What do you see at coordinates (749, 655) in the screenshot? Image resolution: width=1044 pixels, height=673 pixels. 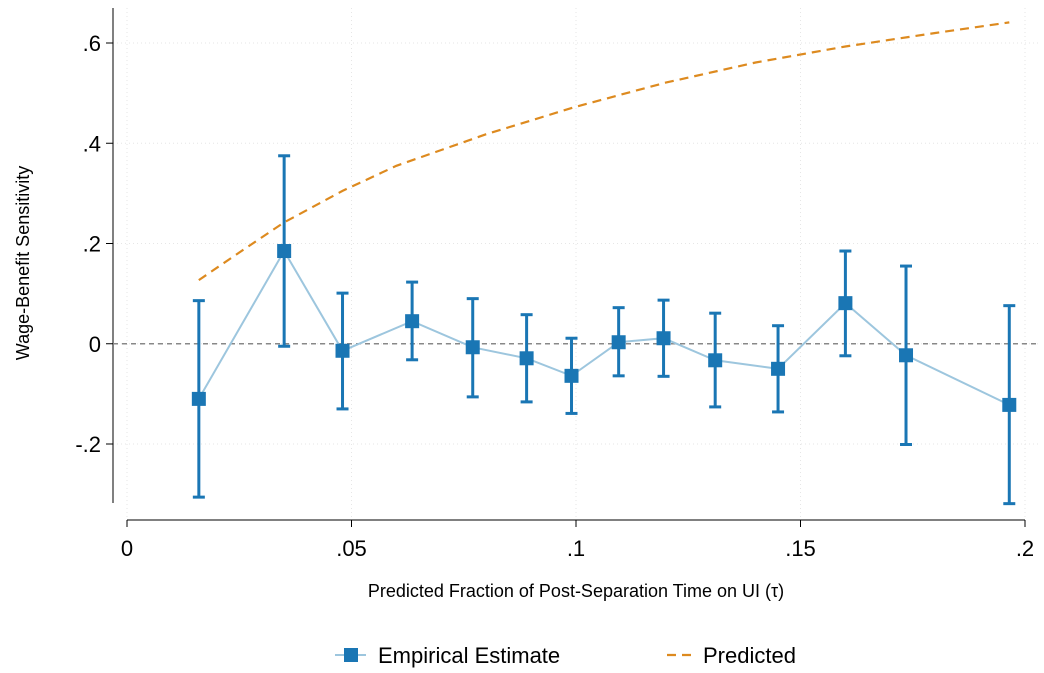 I see `legend-predicted-label: Predicted` at bounding box center [749, 655].